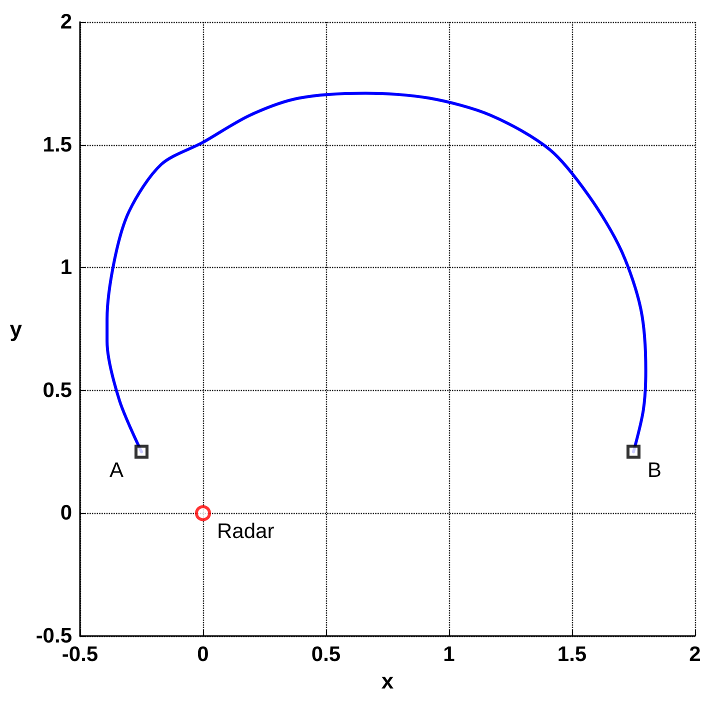 The height and width of the screenshot is (706, 708). I want to click on x-tick-label: 1, so click(449, 654).